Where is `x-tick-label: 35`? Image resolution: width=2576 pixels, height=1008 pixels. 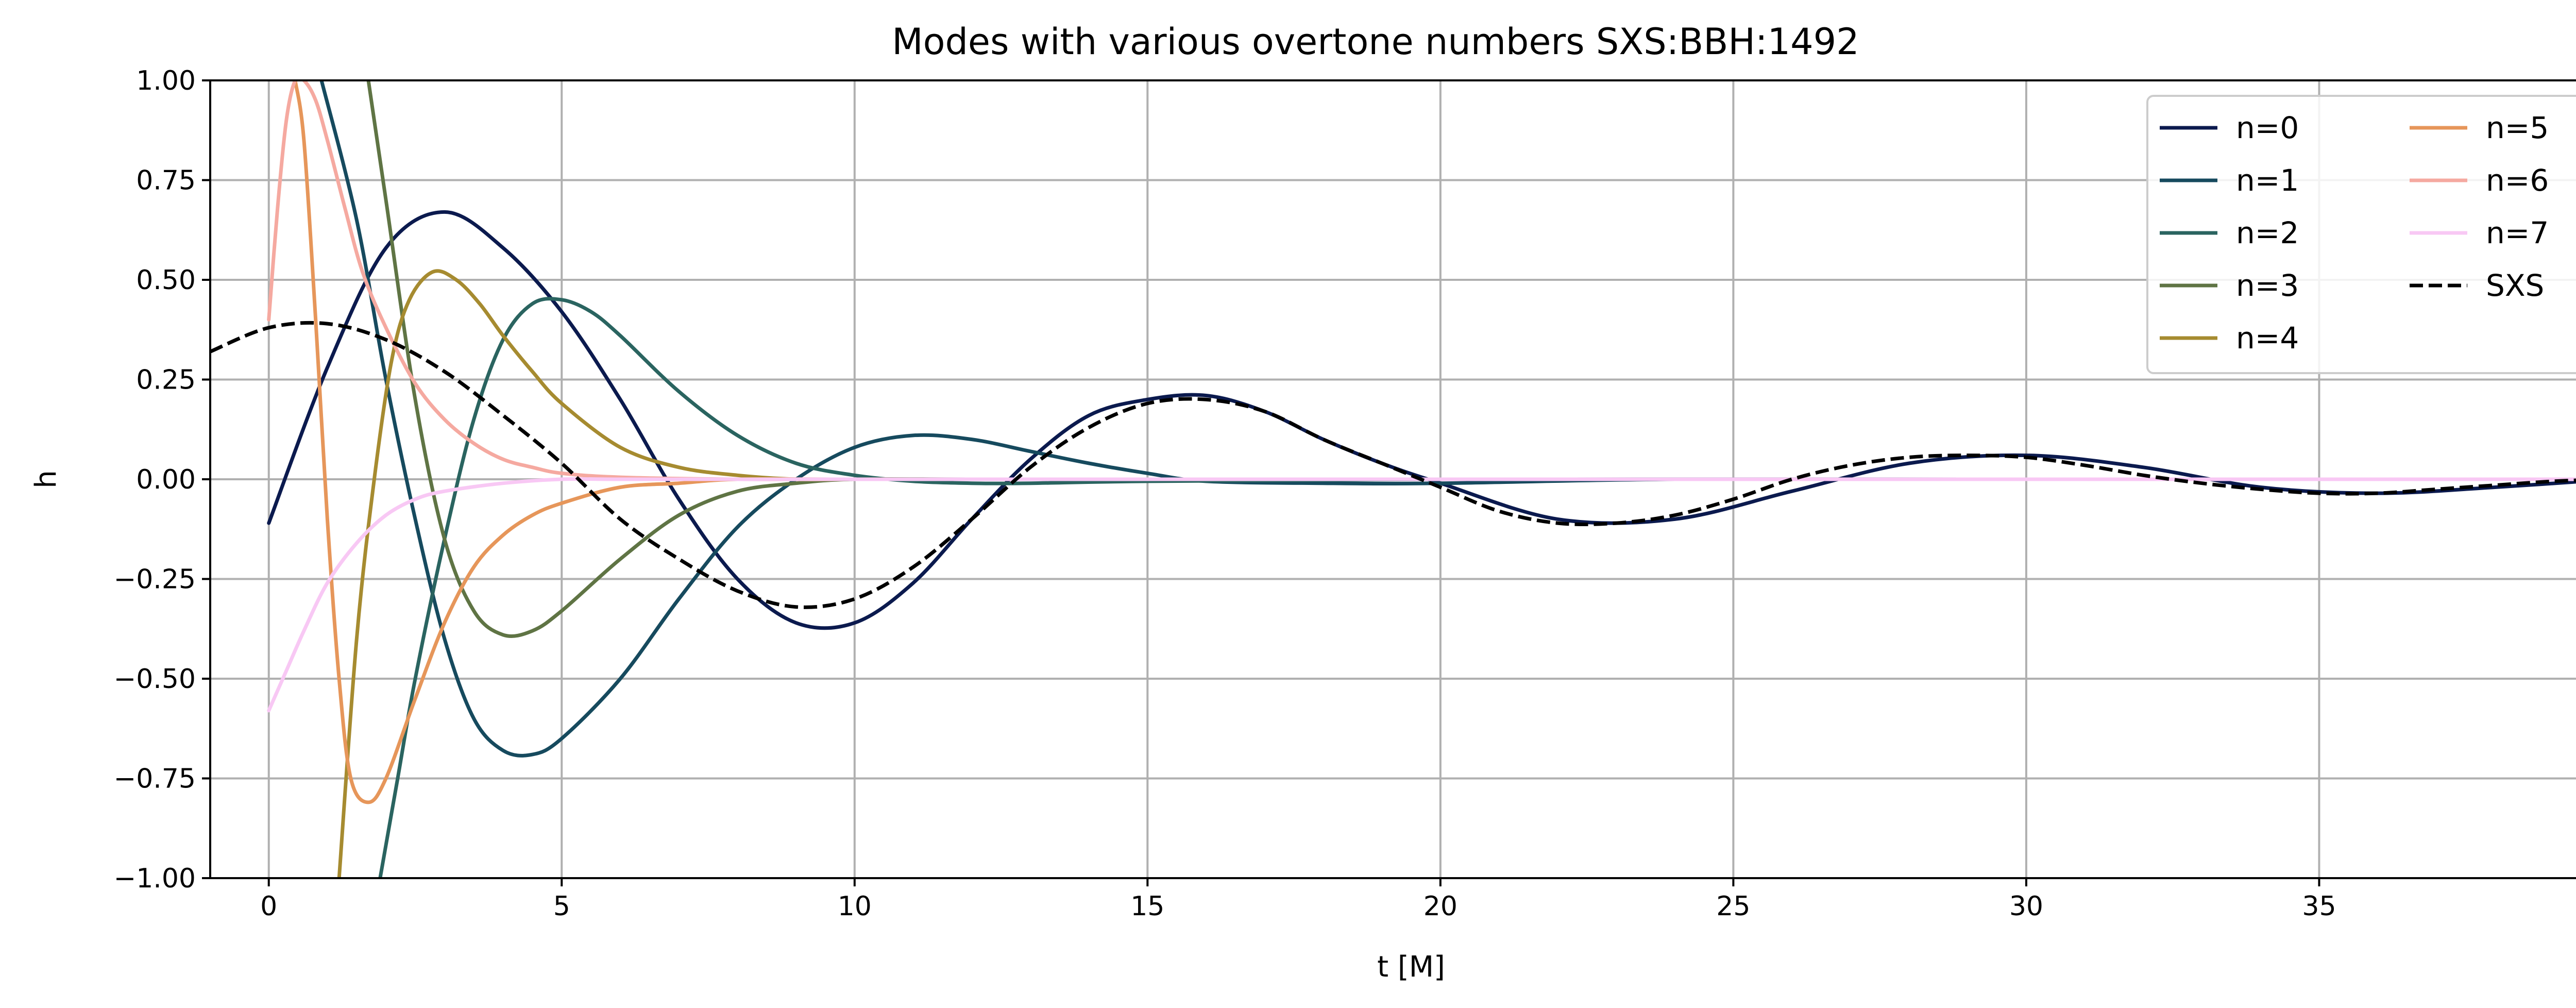 x-tick-label: 35 is located at coordinates (2319, 907).